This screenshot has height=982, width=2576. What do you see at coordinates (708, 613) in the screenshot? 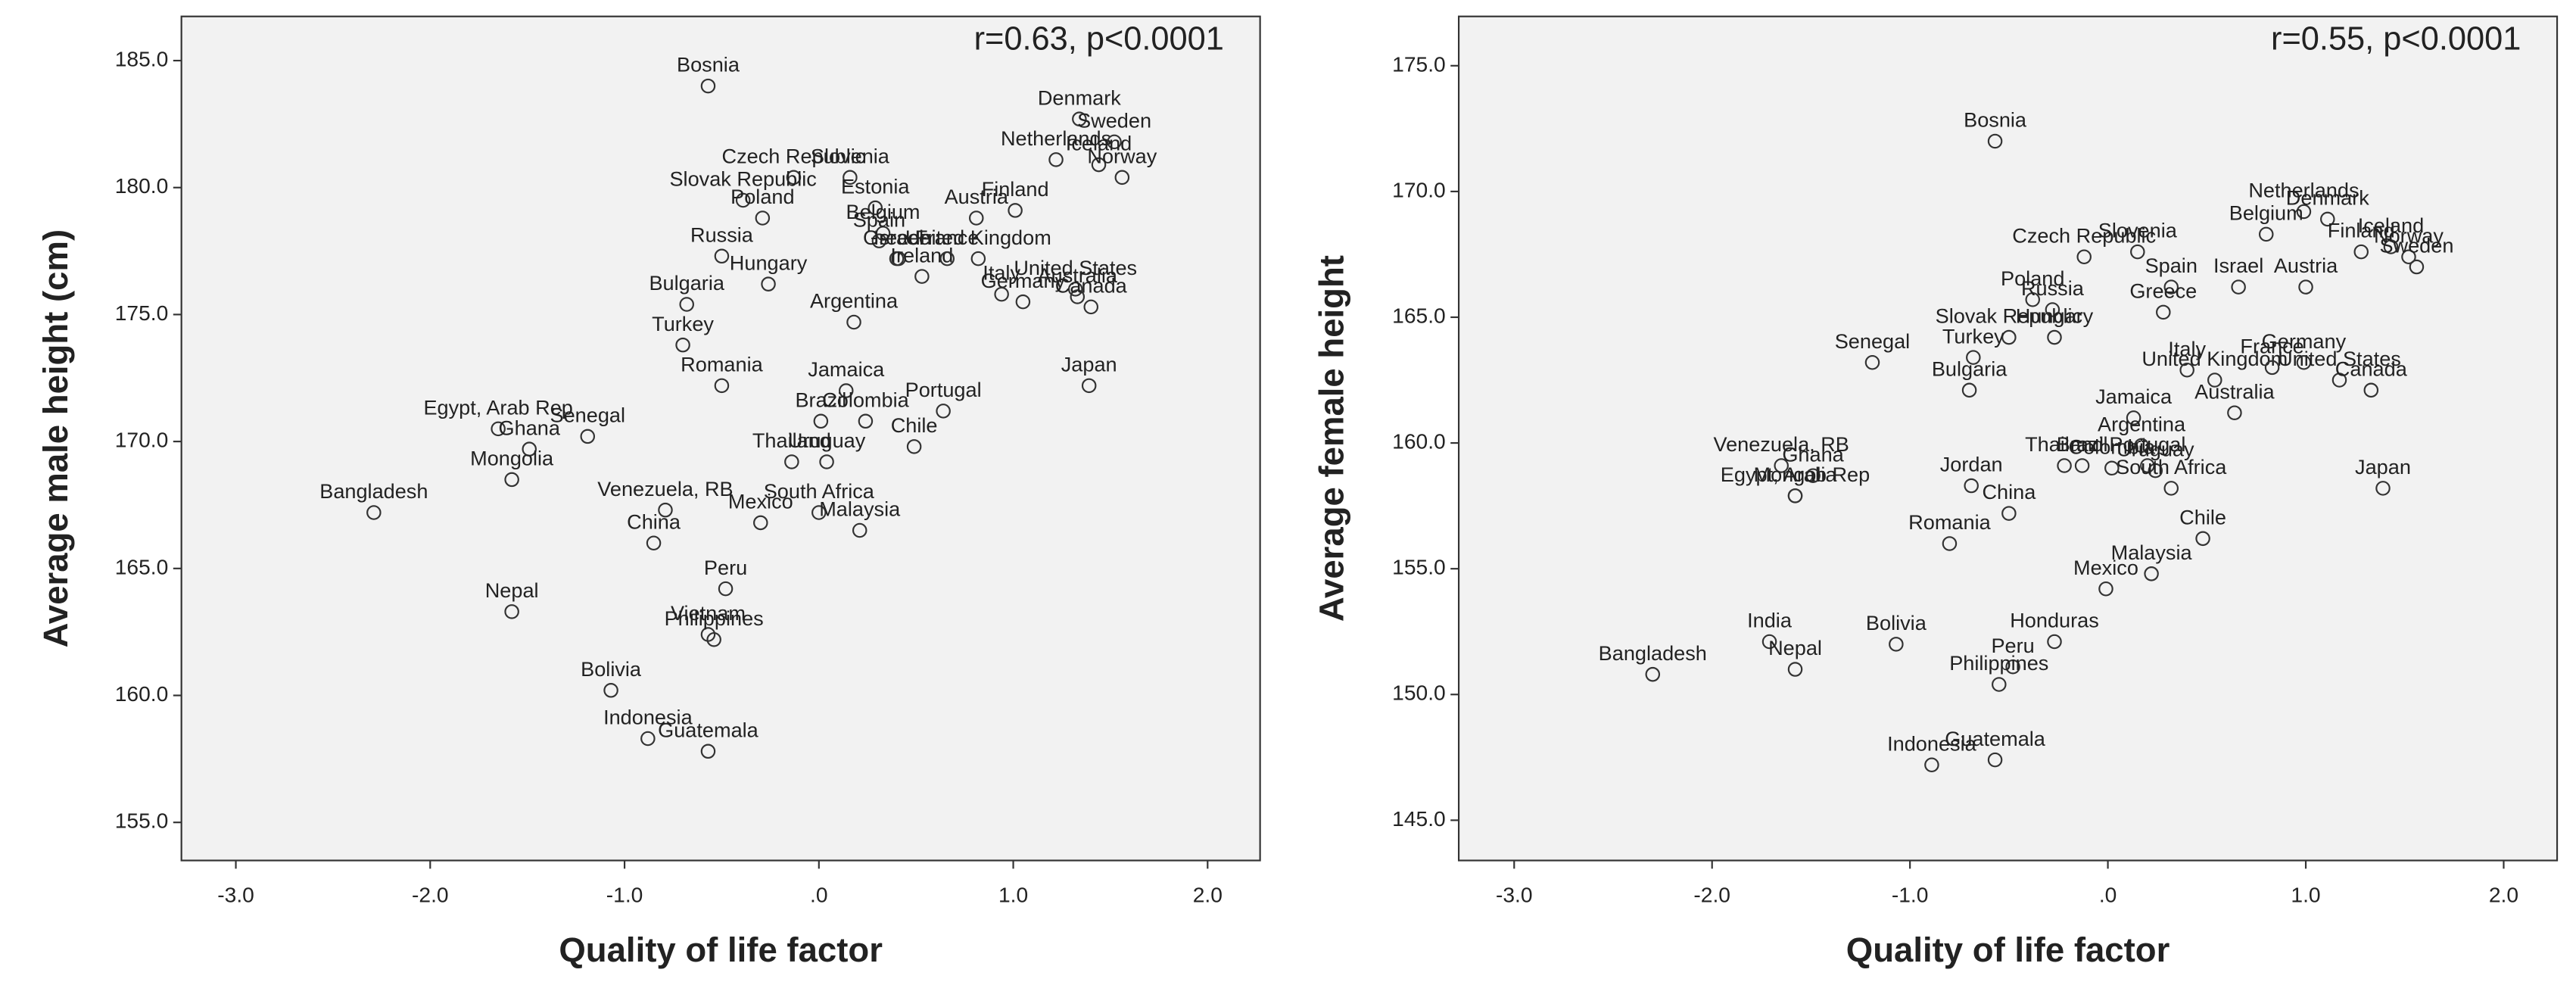
I see `point-label: Vietnam` at bounding box center [708, 613].